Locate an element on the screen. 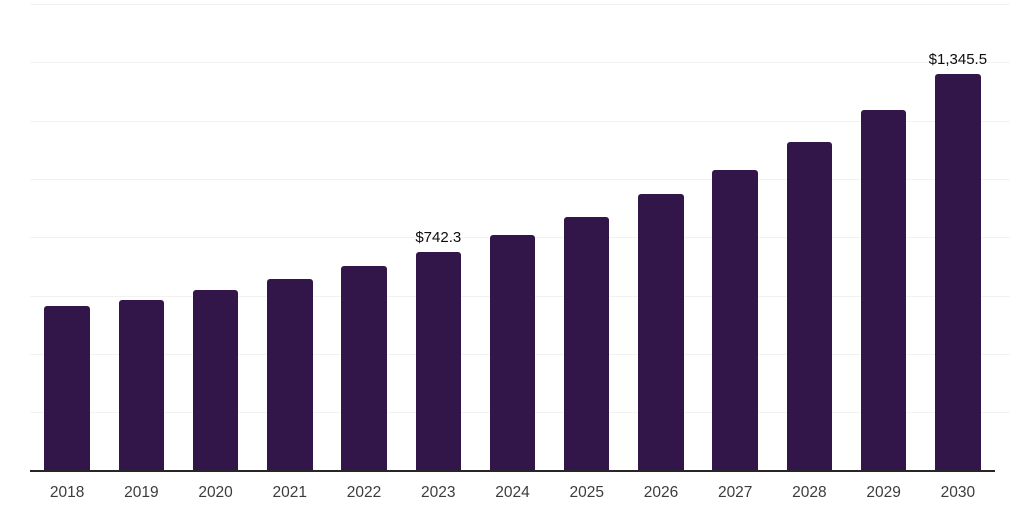 The image size is (1024, 512). bar-2024 is located at coordinates (512, 353).